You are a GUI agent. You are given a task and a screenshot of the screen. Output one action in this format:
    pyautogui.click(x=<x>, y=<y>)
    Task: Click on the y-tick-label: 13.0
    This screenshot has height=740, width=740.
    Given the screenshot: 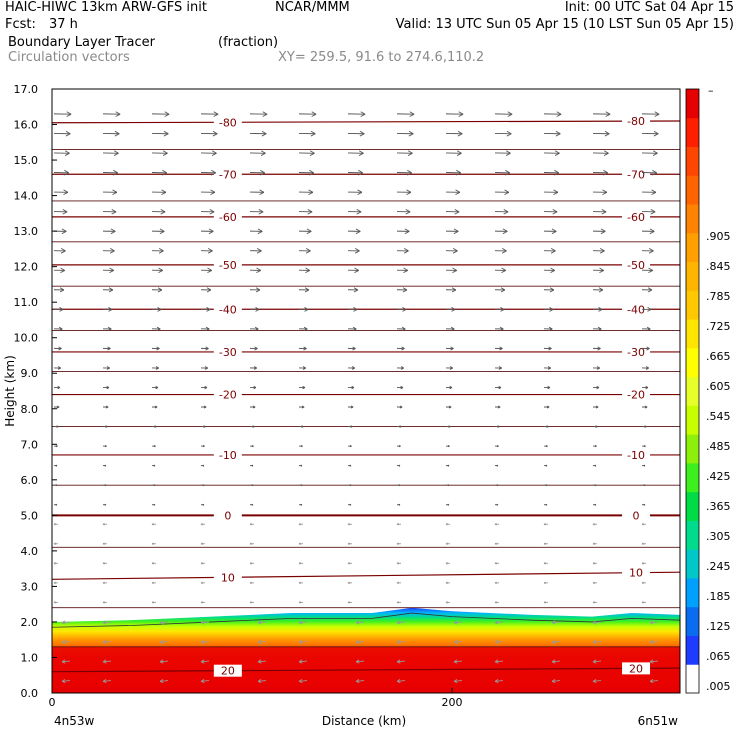 What is the action you would take?
    pyautogui.click(x=26, y=231)
    